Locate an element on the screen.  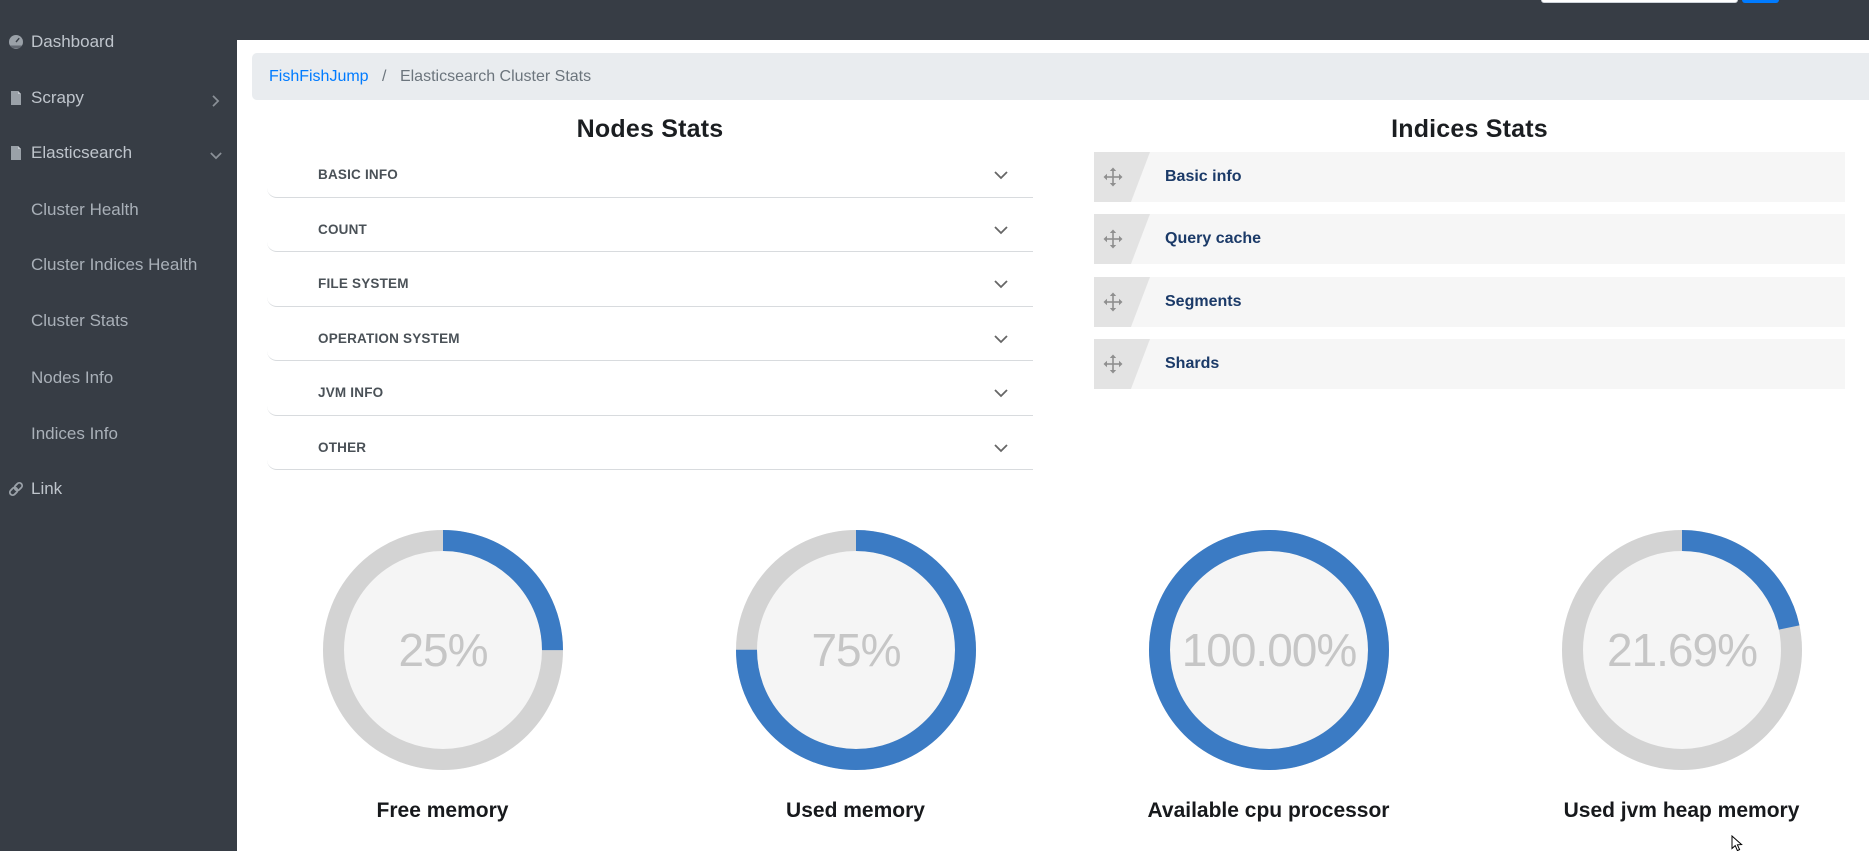
accordion-section-count: COUNT is located at coordinates (650, 224).